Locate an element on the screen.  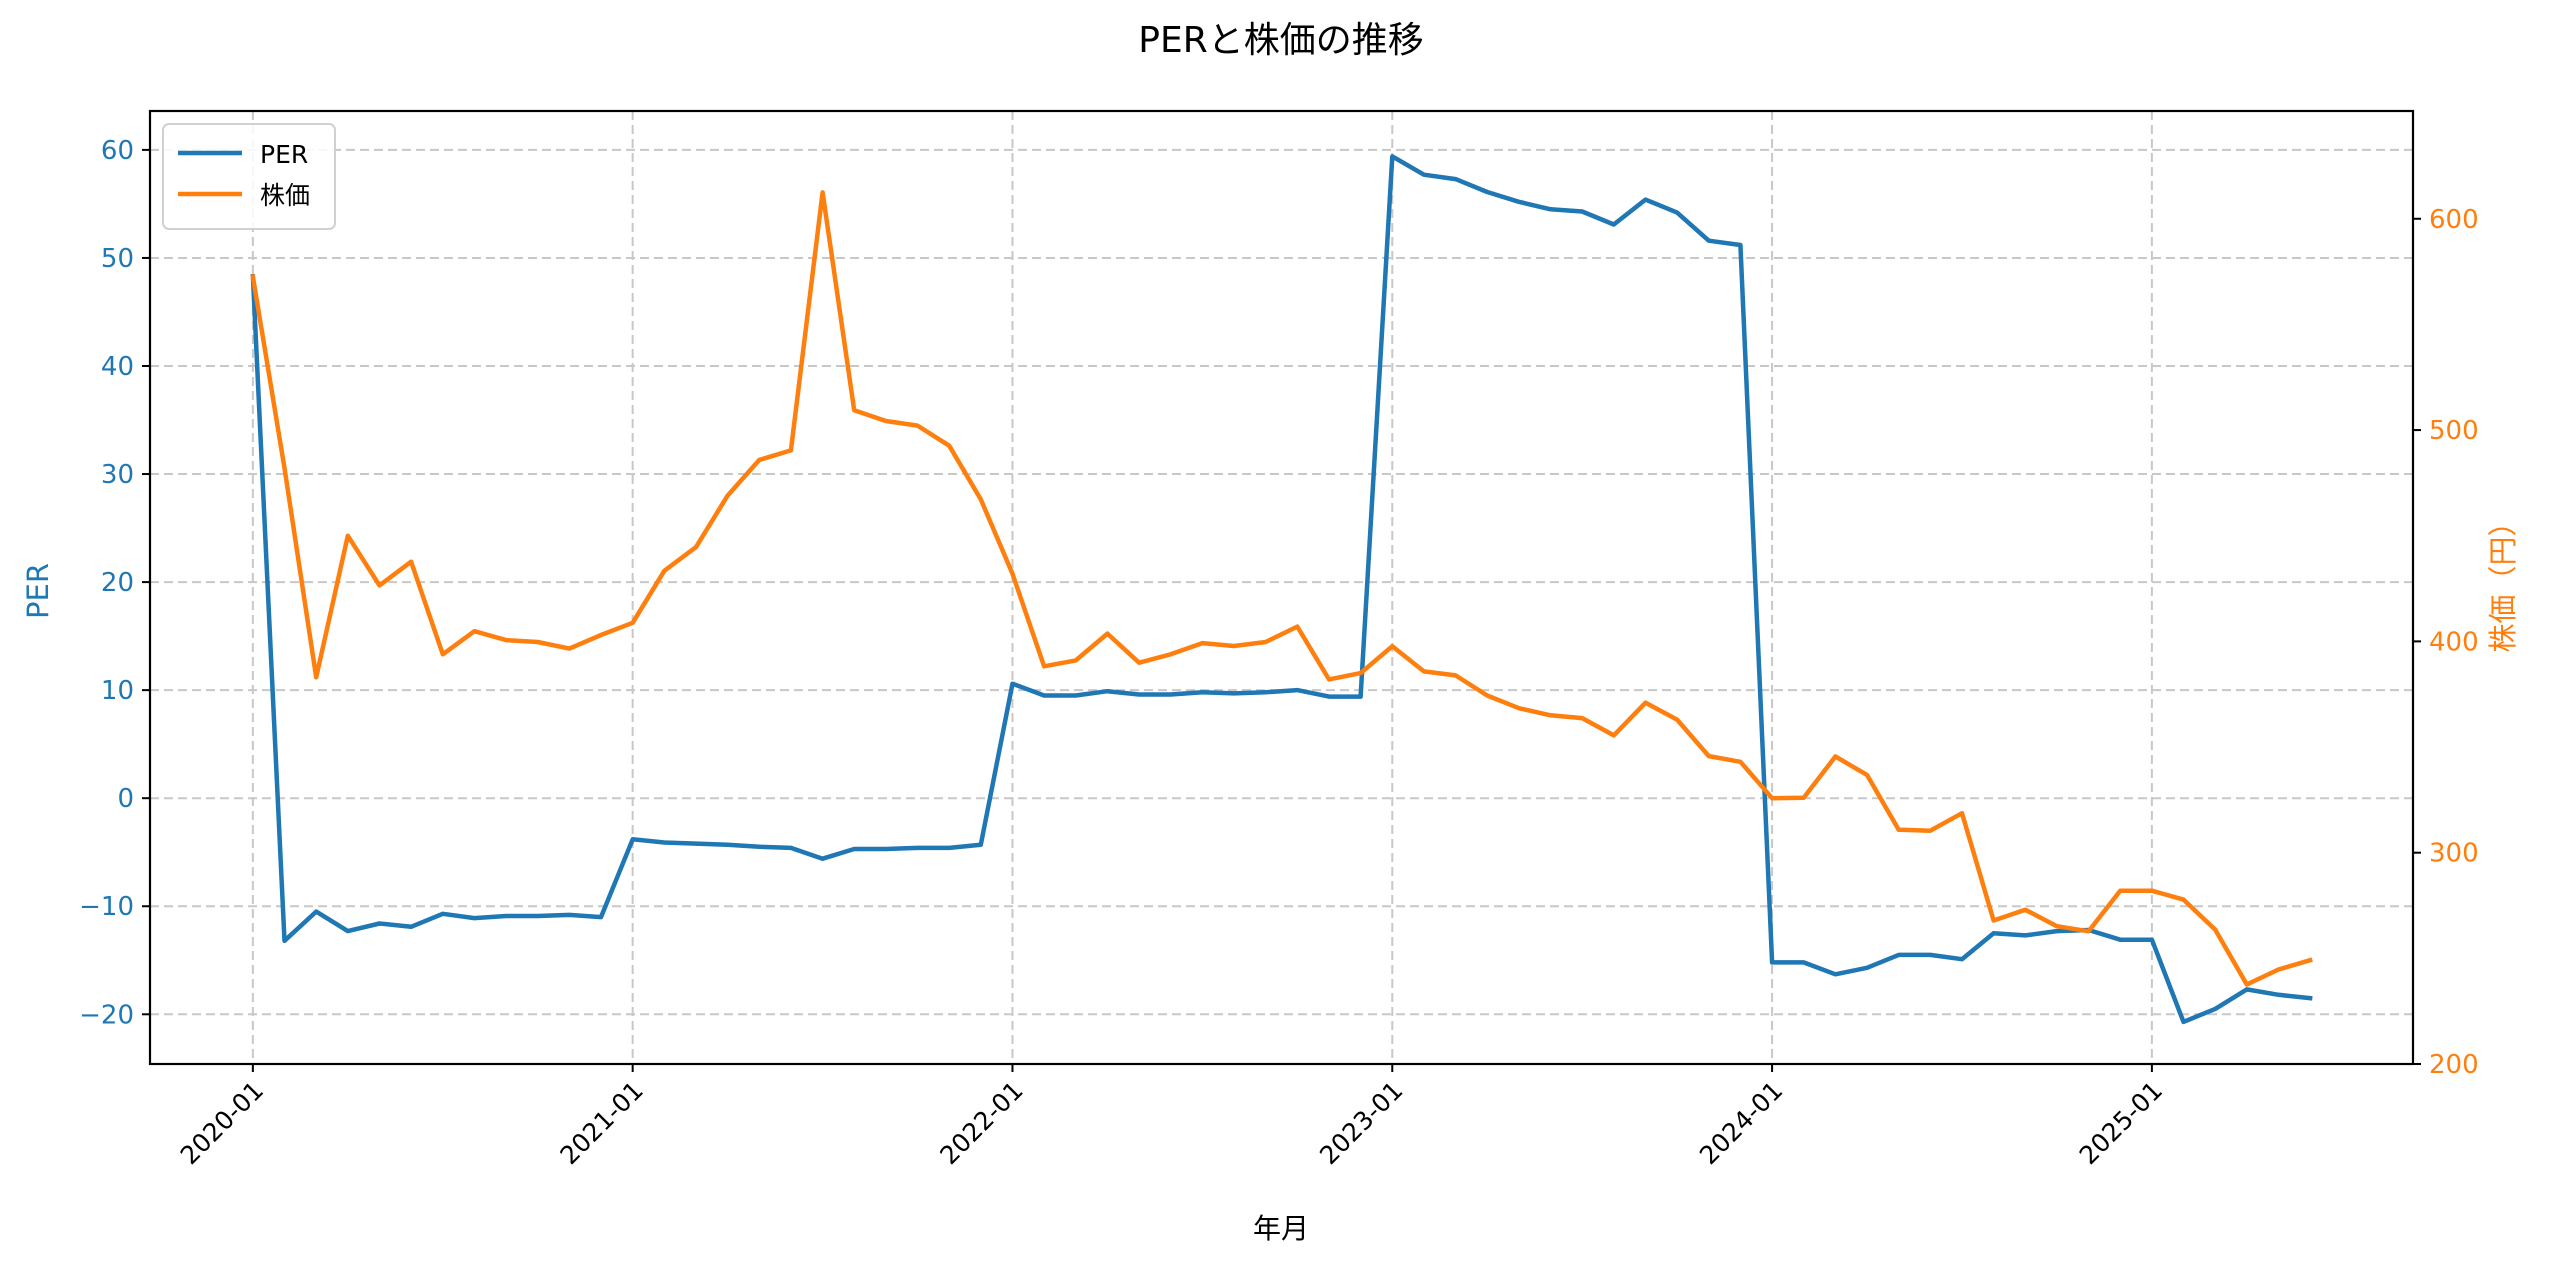
x-tick-label: 2022-01 is located at coordinates (981, 1123).